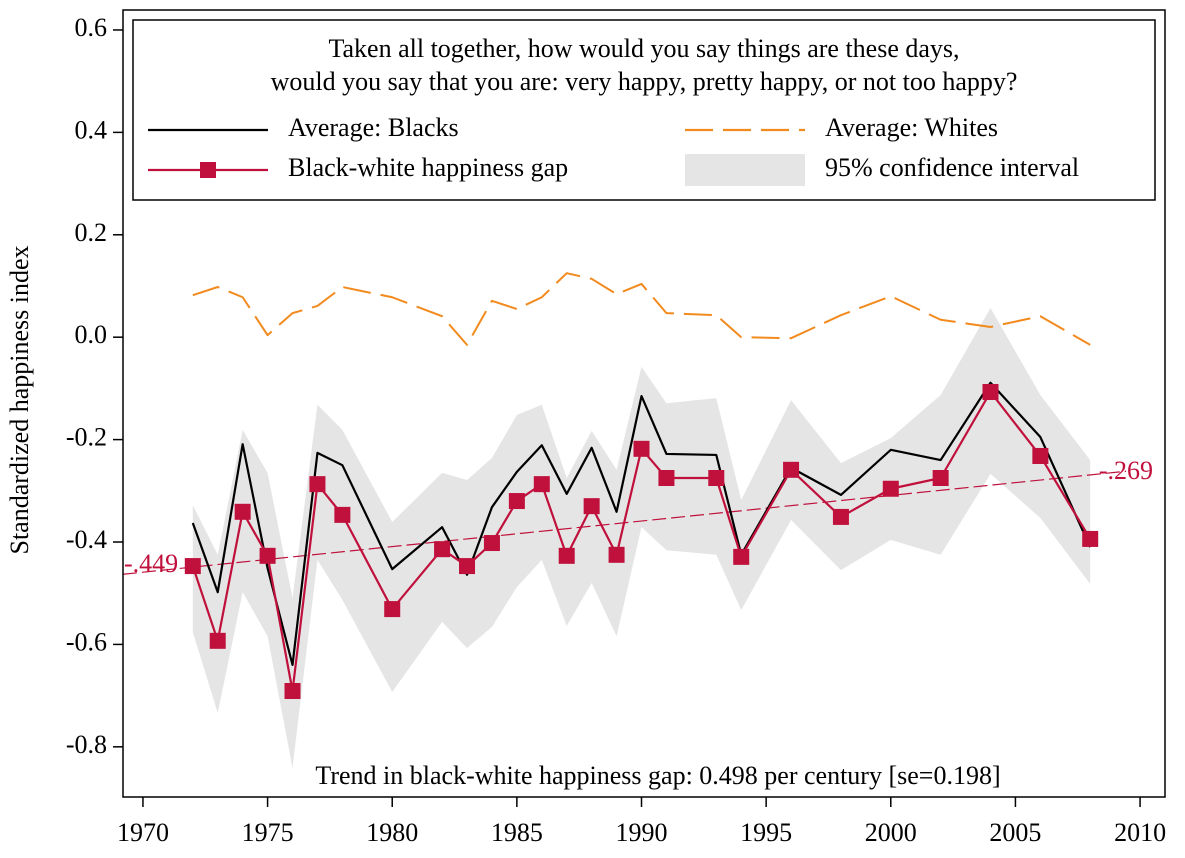  I want to click on legend-label: Average: Whites, so click(911, 127).